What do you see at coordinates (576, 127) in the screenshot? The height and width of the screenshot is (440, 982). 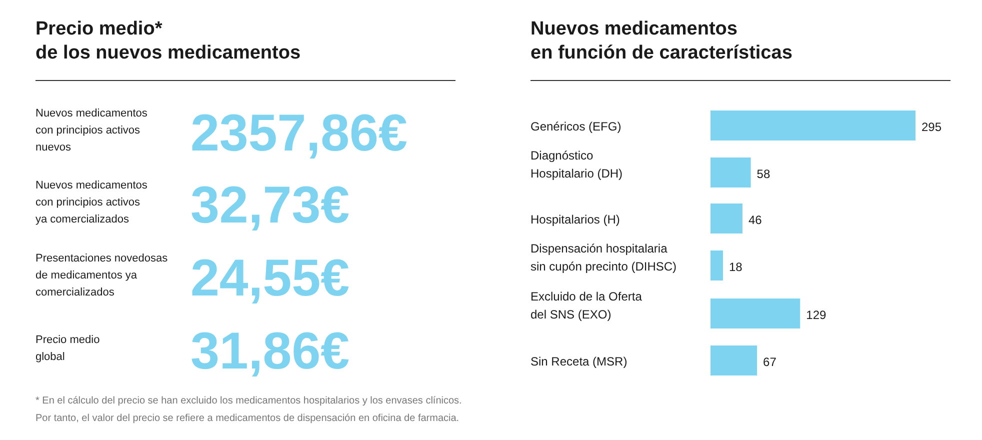 I see `y-tick-label: Genéricos (EFG)` at bounding box center [576, 127].